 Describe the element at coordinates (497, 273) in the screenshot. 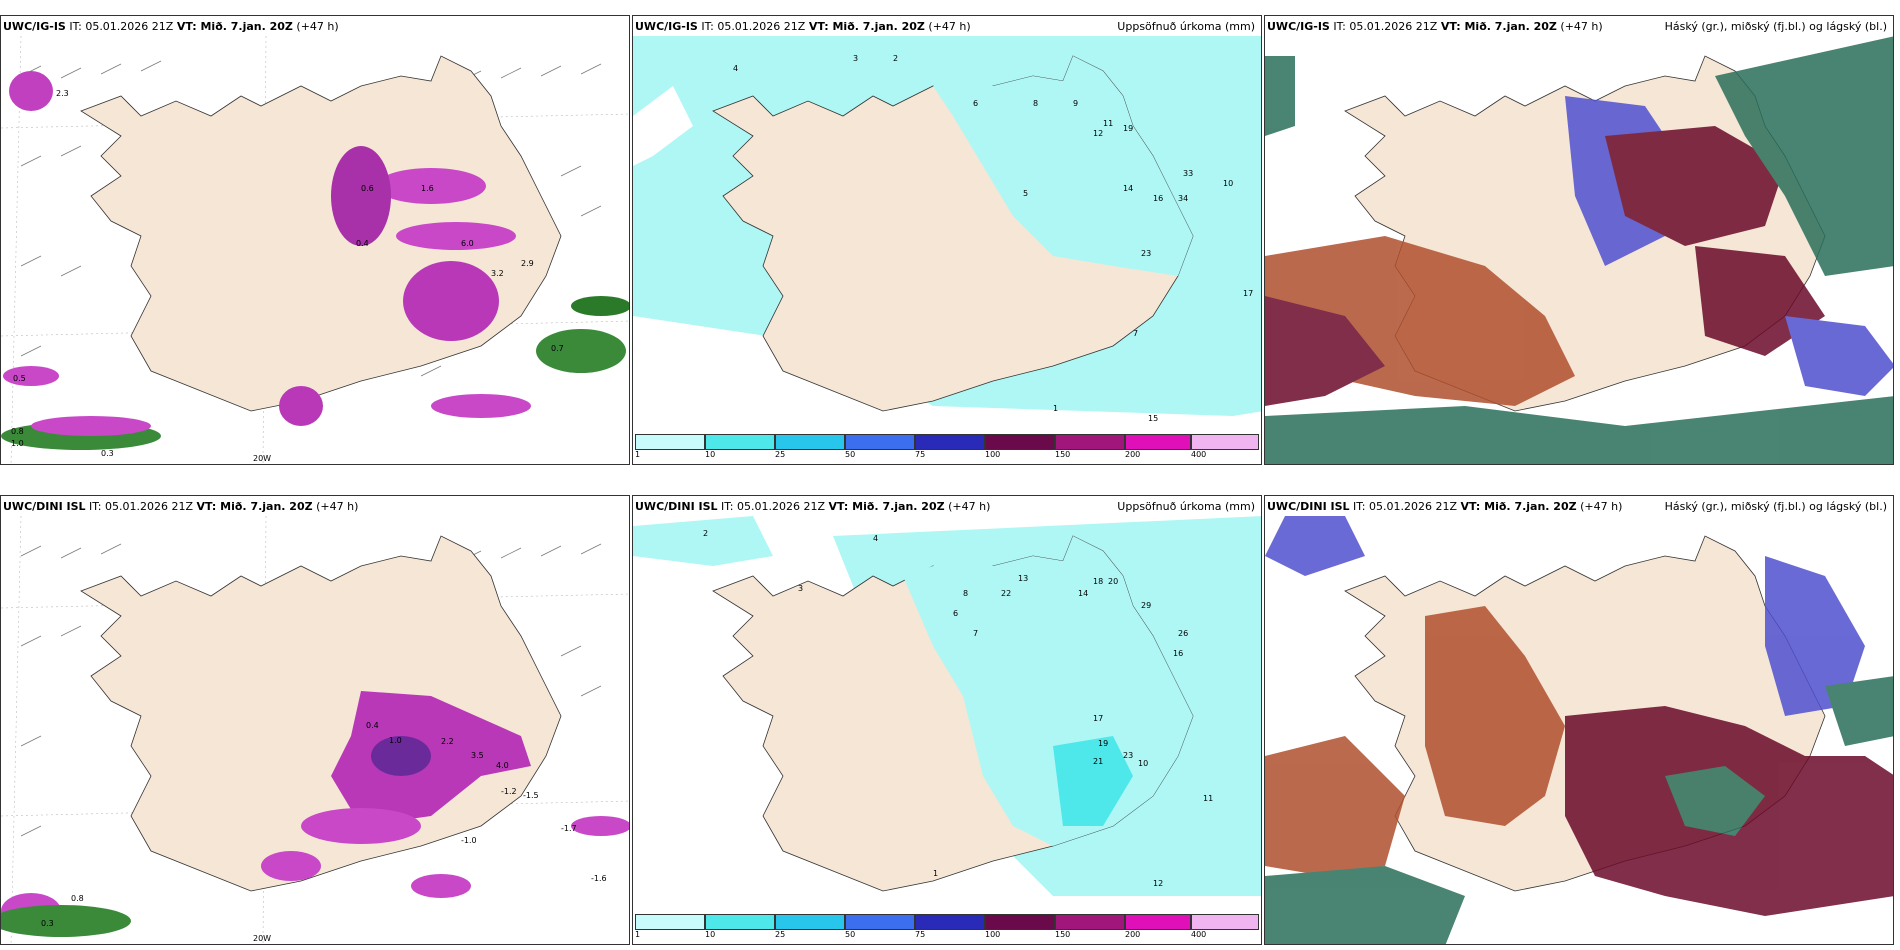

I see `svg-text: 3.2` at that location.